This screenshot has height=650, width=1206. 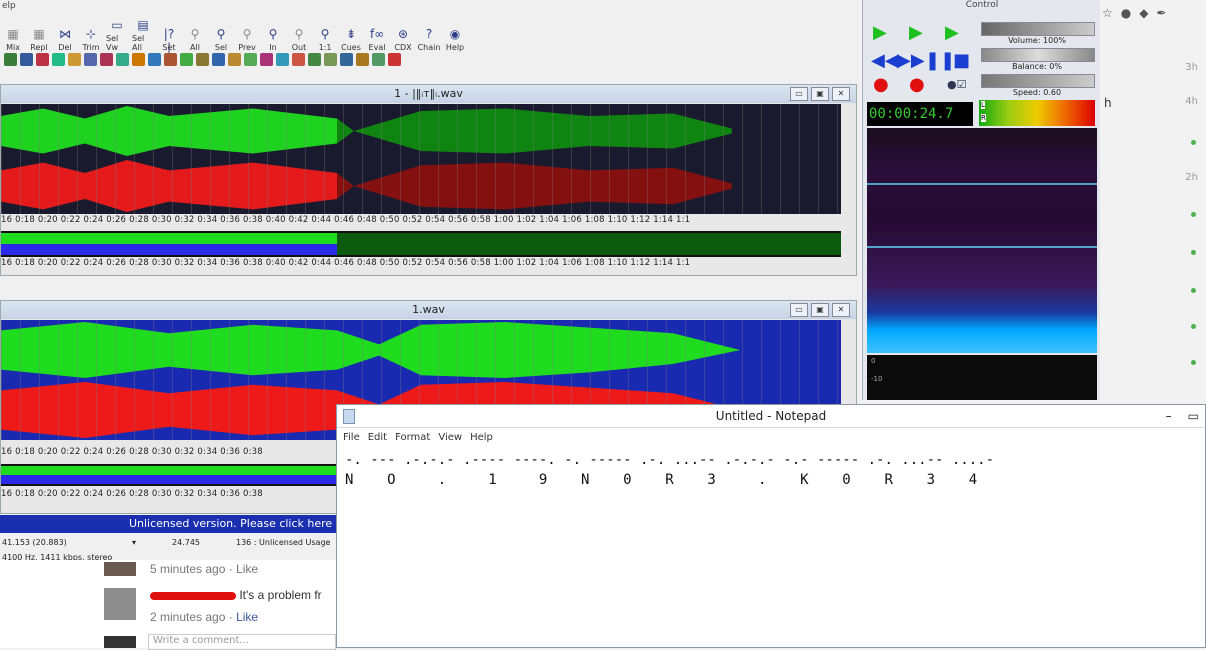 I want to click on balance-slider, so click(x=1038, y=55).